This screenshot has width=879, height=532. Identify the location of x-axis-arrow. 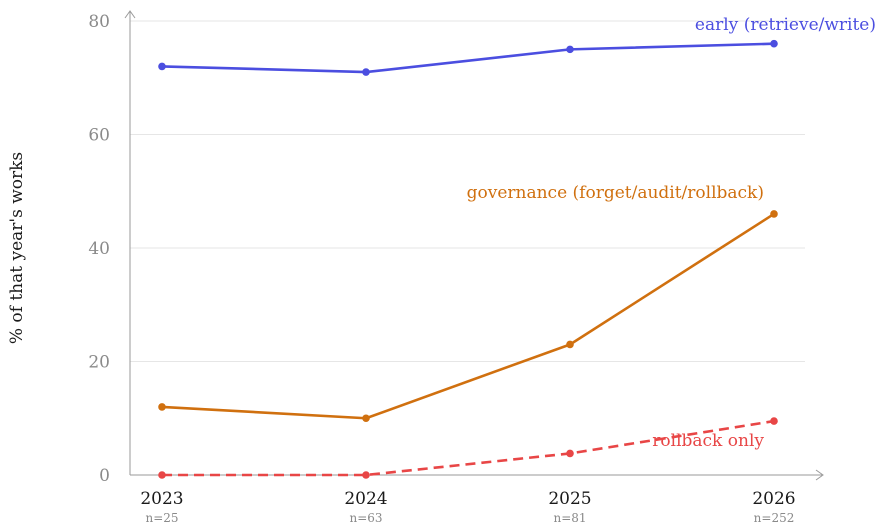
(819, 475).